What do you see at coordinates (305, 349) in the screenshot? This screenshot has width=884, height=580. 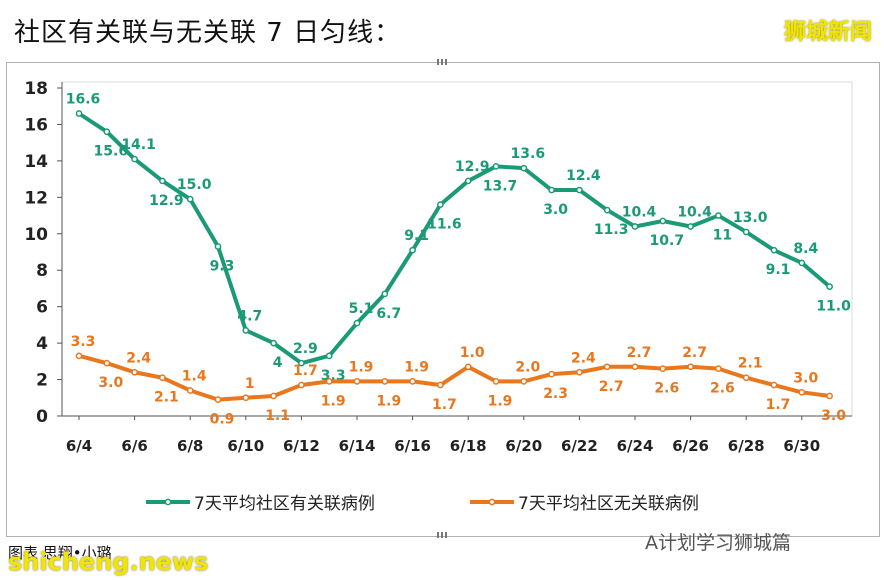 I see `data-label: 2.9` at bounding box center [305, 349].